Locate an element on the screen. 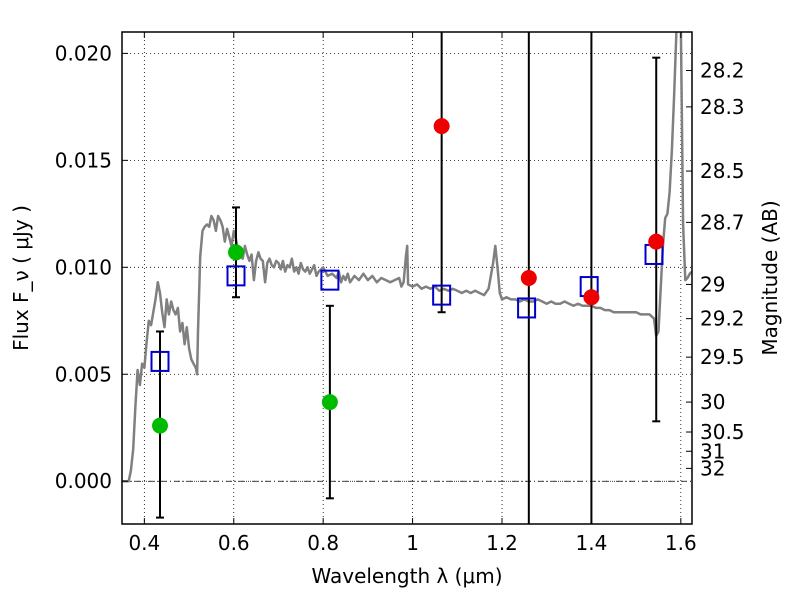 Image resolution: width=800 pixels, height=600 pixels. x-tick-label: 1.6 is located at coordinates (681, 543).